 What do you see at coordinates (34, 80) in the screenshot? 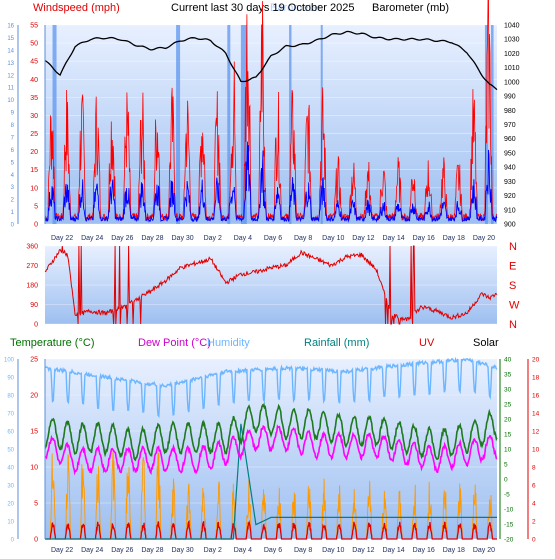
I see `wind-axis-tick: 40` at bounding box center [34, 80].